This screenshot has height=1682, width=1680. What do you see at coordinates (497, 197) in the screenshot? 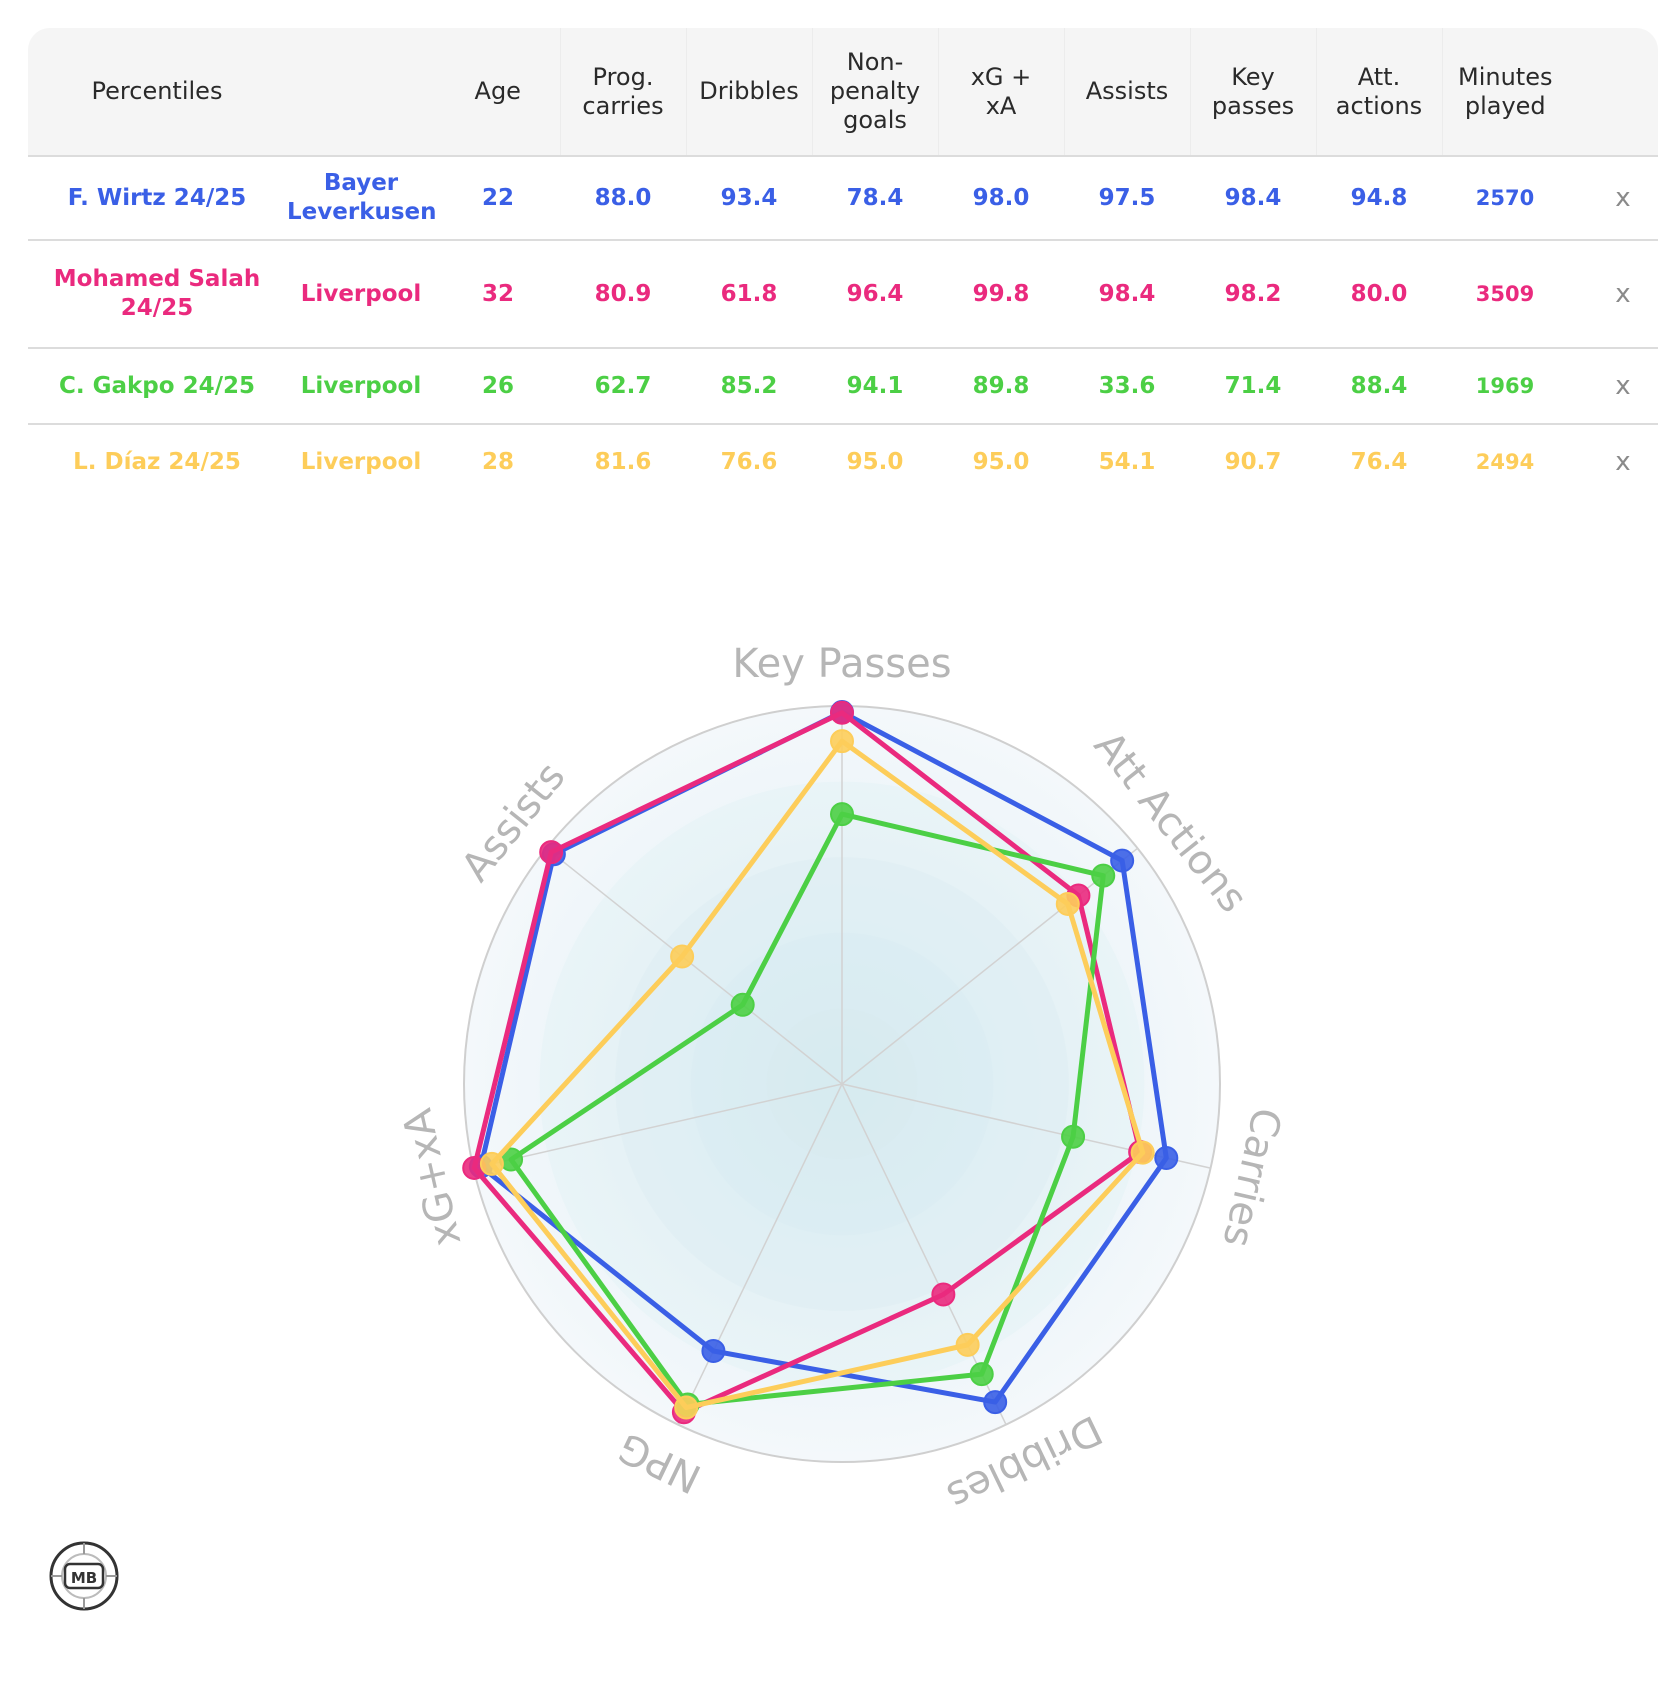
I see `age-value: 22` at bounding box center [497, 197].